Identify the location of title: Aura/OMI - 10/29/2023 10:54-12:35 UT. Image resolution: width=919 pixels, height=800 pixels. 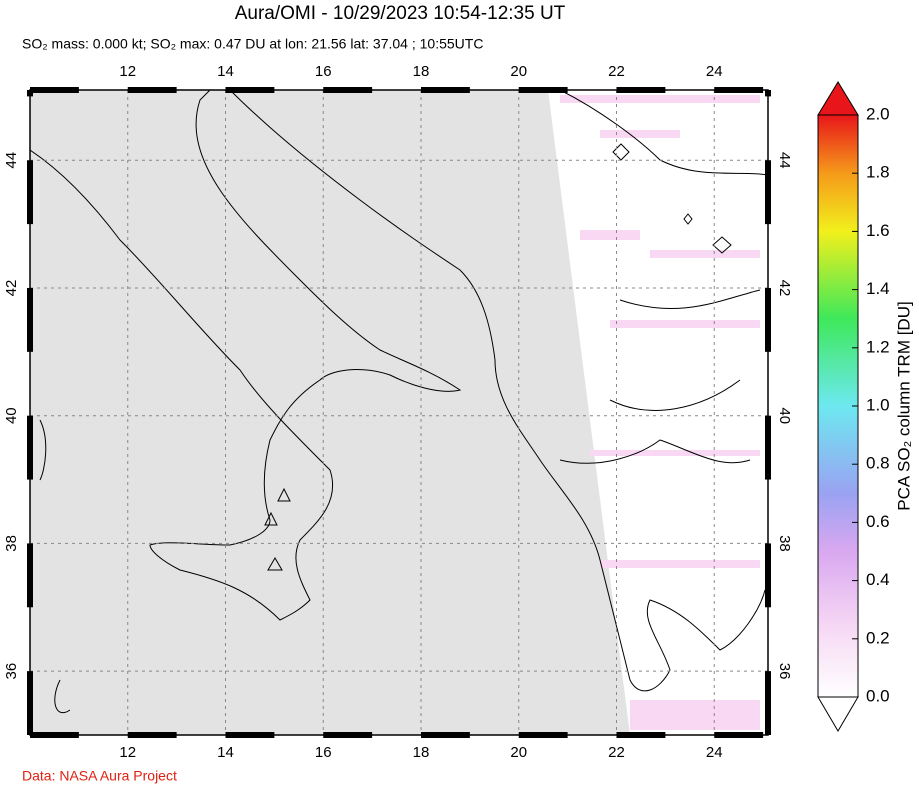
(400, 13).